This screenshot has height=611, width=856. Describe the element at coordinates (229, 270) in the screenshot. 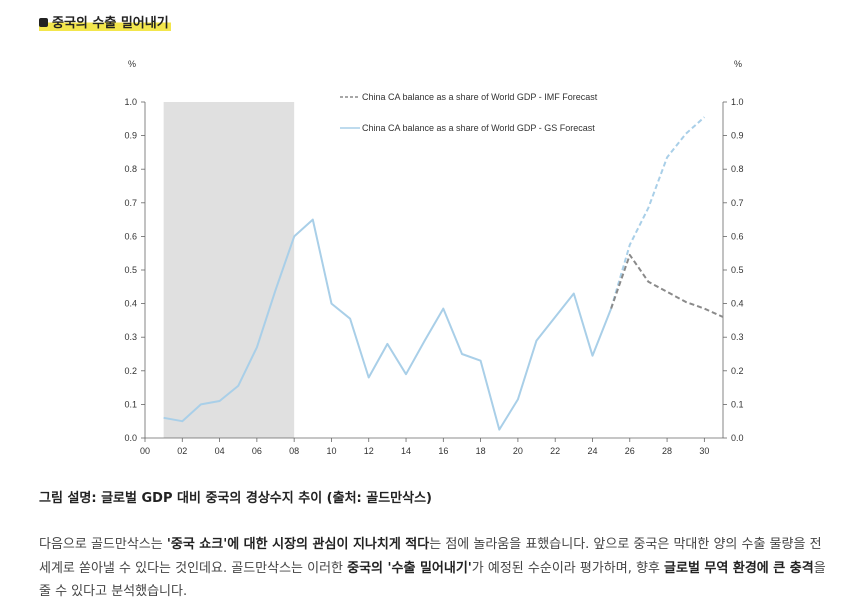

I see `shaded-period` at that location.